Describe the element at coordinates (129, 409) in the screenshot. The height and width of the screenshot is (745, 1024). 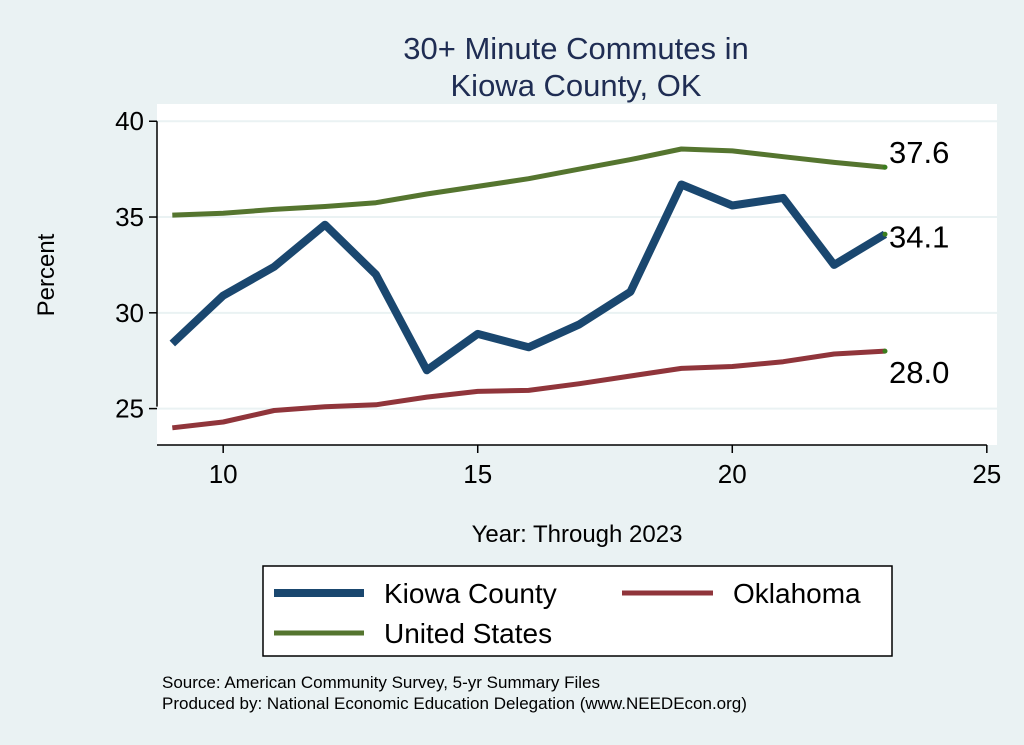
I see `y-tick-label-25: 25` at that location.